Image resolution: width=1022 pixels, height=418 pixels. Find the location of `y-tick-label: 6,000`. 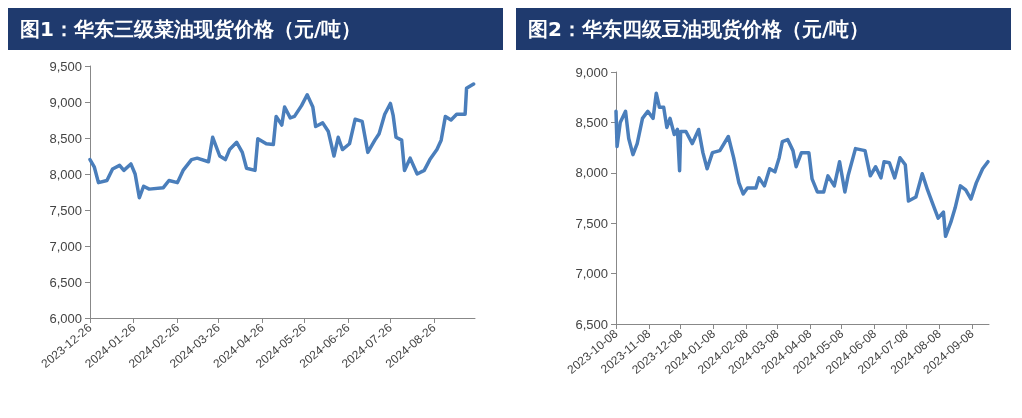

y-tick-label: 6,000 is located at coordinates (65, 318).